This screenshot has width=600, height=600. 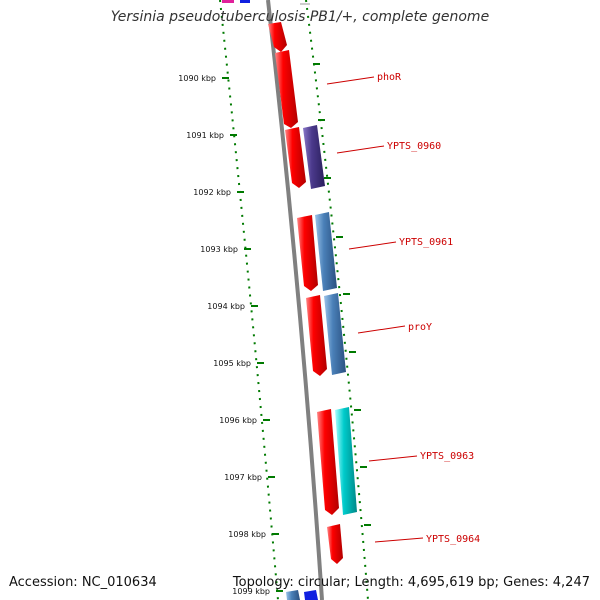 I want to click on scale-tick-label: 1091 kbp, so click(x=205, y=135).